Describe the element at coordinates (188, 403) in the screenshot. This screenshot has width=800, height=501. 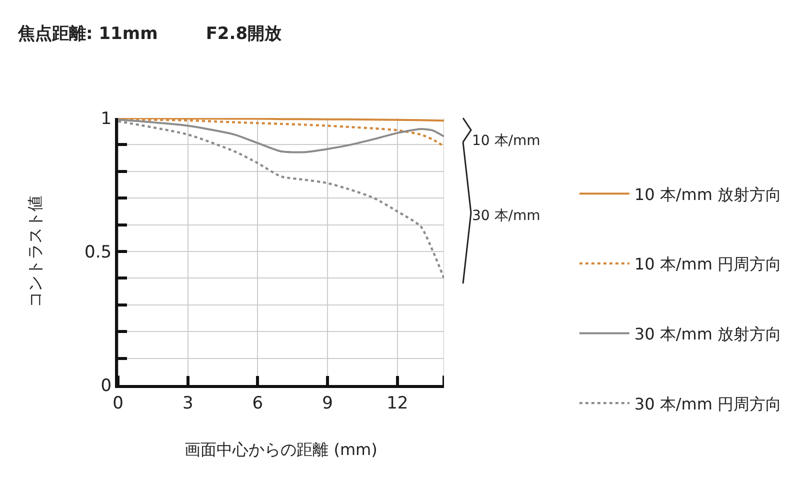
I see `x-tick-label: 3` at that location.